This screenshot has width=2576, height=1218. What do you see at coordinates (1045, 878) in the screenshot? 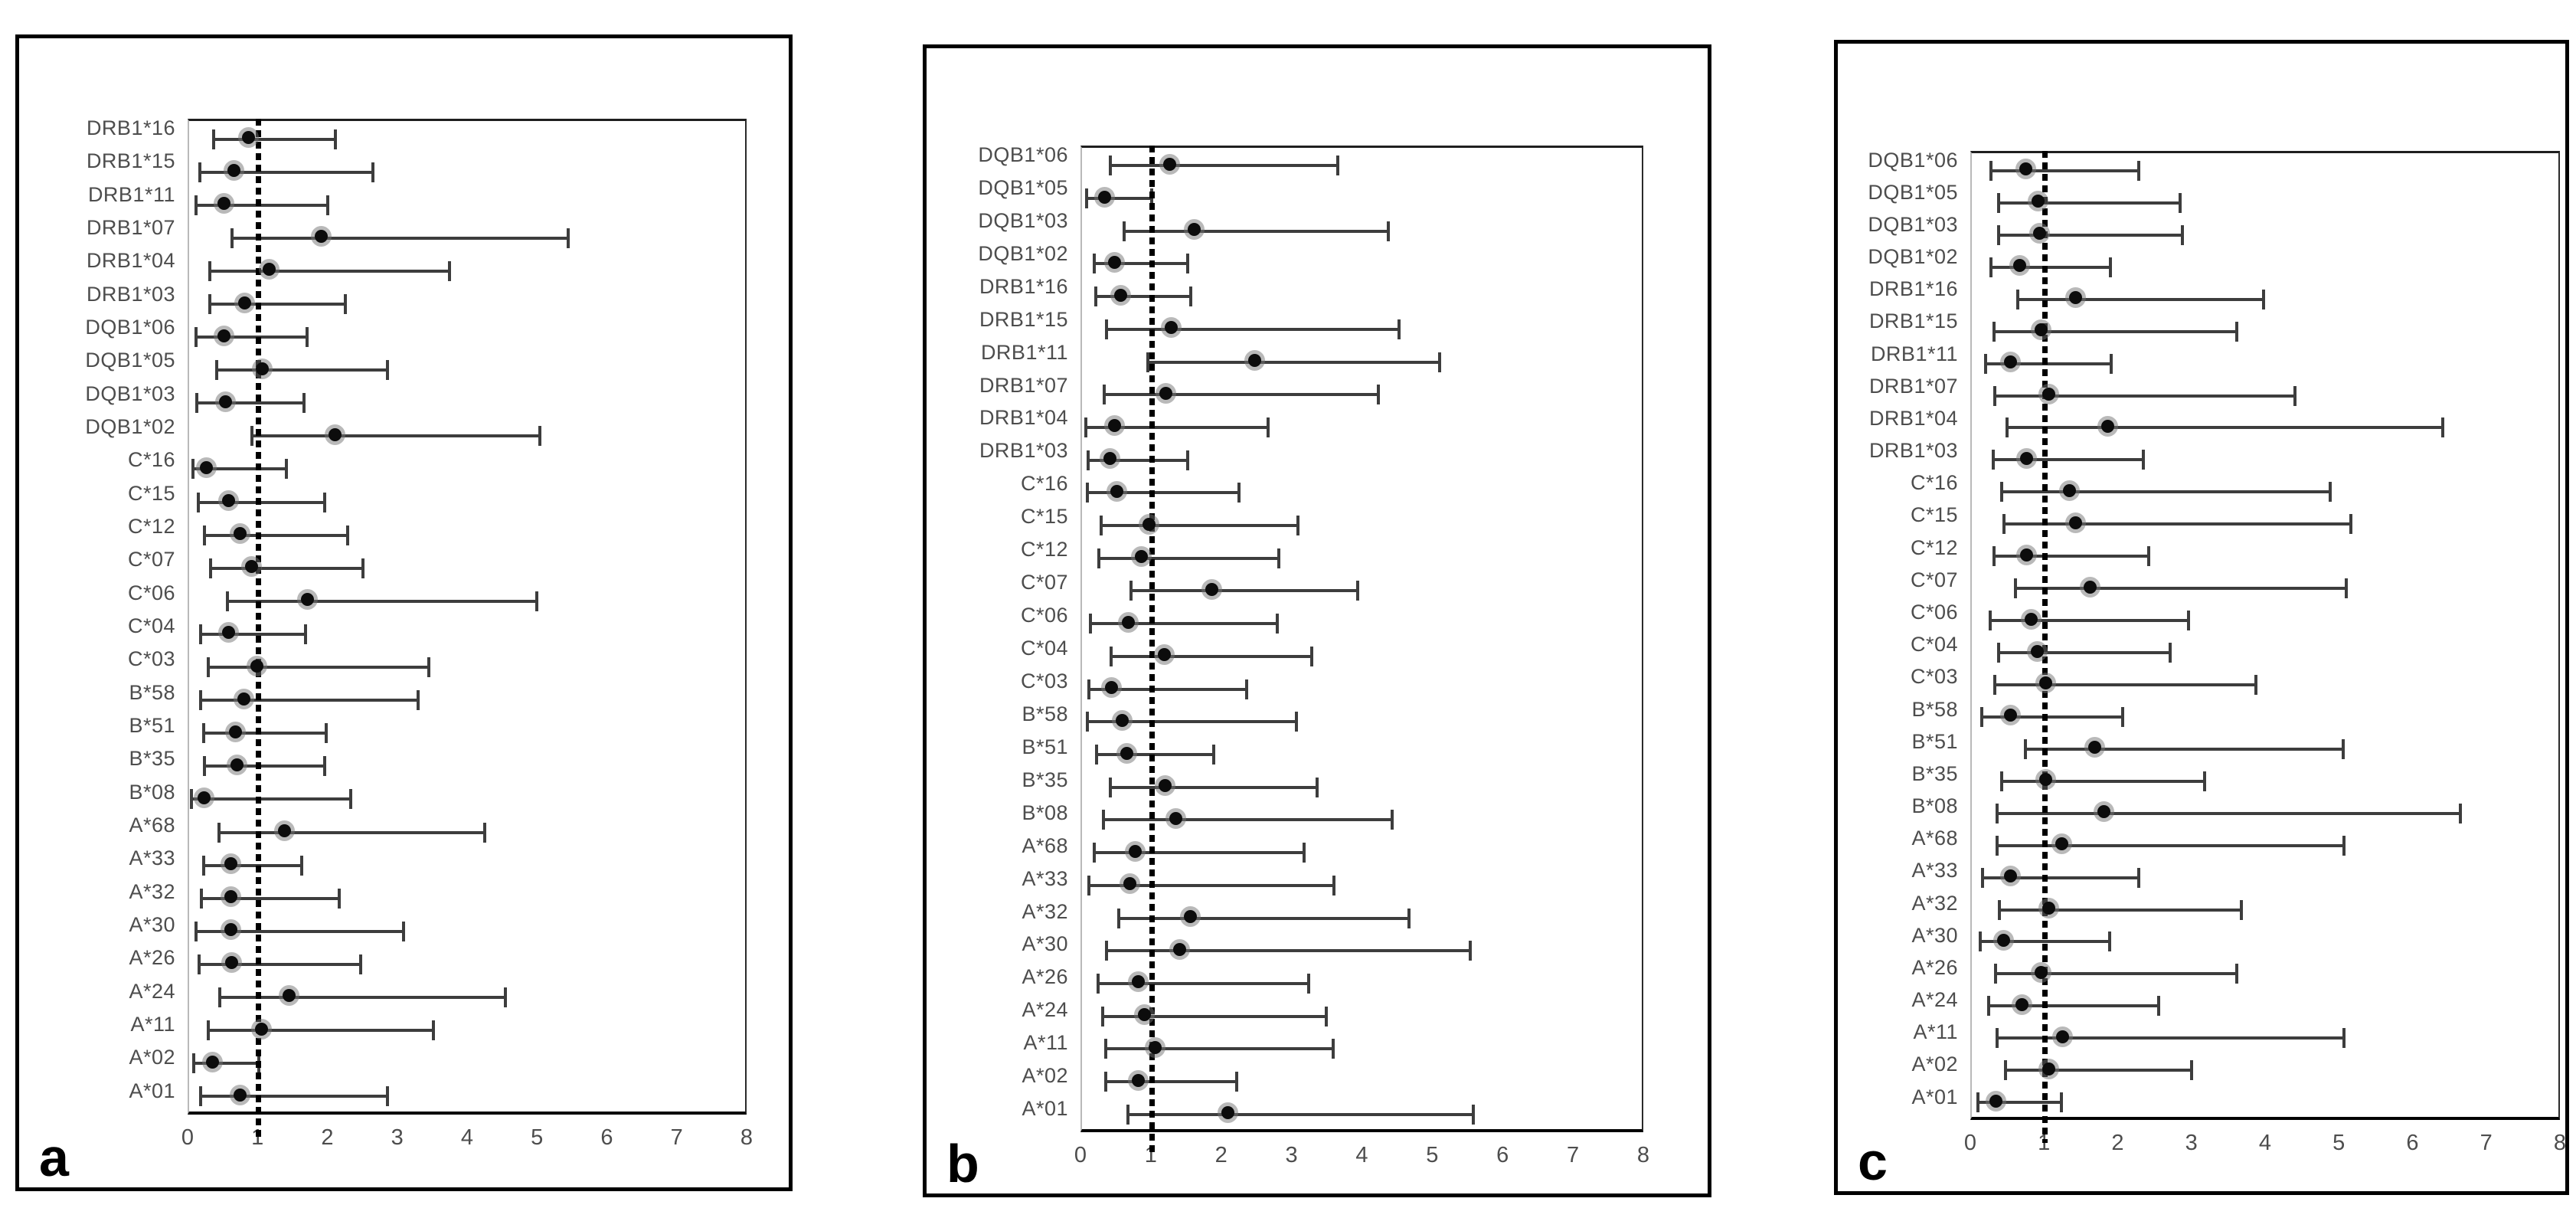
I see `row-label: A*33` at bounding box center [1045, 878].